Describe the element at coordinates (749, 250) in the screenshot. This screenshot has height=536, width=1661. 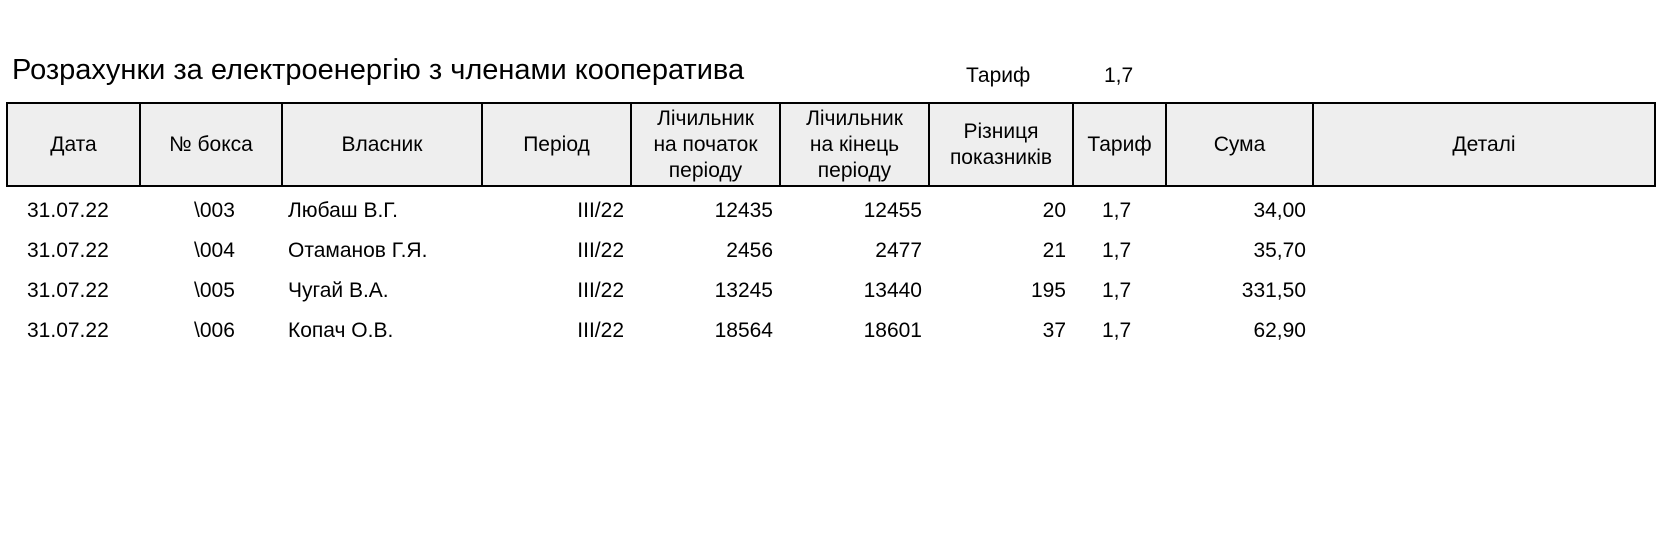
I see `cell-meter-start: 2456` at that location.